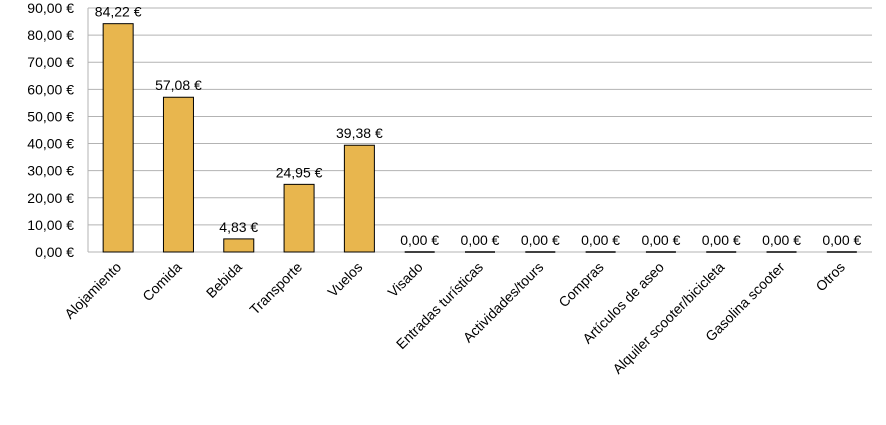 Image resolution: width=886 pixels, height=425 pixels. What do you see at coordinates (668, 318) in the screenshot?
I see `category-label: Alquiler scooter/bicicleta` at bounding box center [668, 318].